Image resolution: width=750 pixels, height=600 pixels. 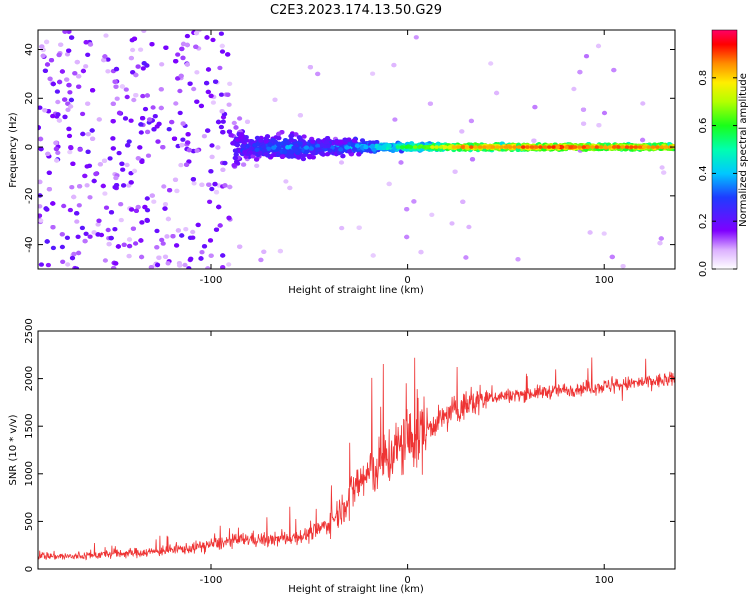 What do you see at coordinates (29, 473) in the screenshot?
I see `snr-y-tick-label: 1000` at bounding box center [29, 473].